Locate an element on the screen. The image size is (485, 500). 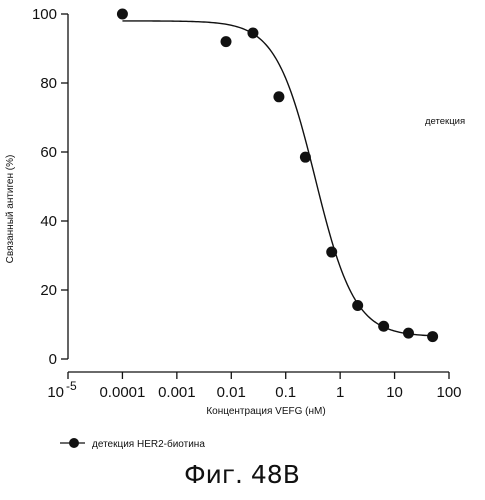
x-axis-ticks: 10-50.00010.0010.010.1110100 is located at coordinates (254, 386).